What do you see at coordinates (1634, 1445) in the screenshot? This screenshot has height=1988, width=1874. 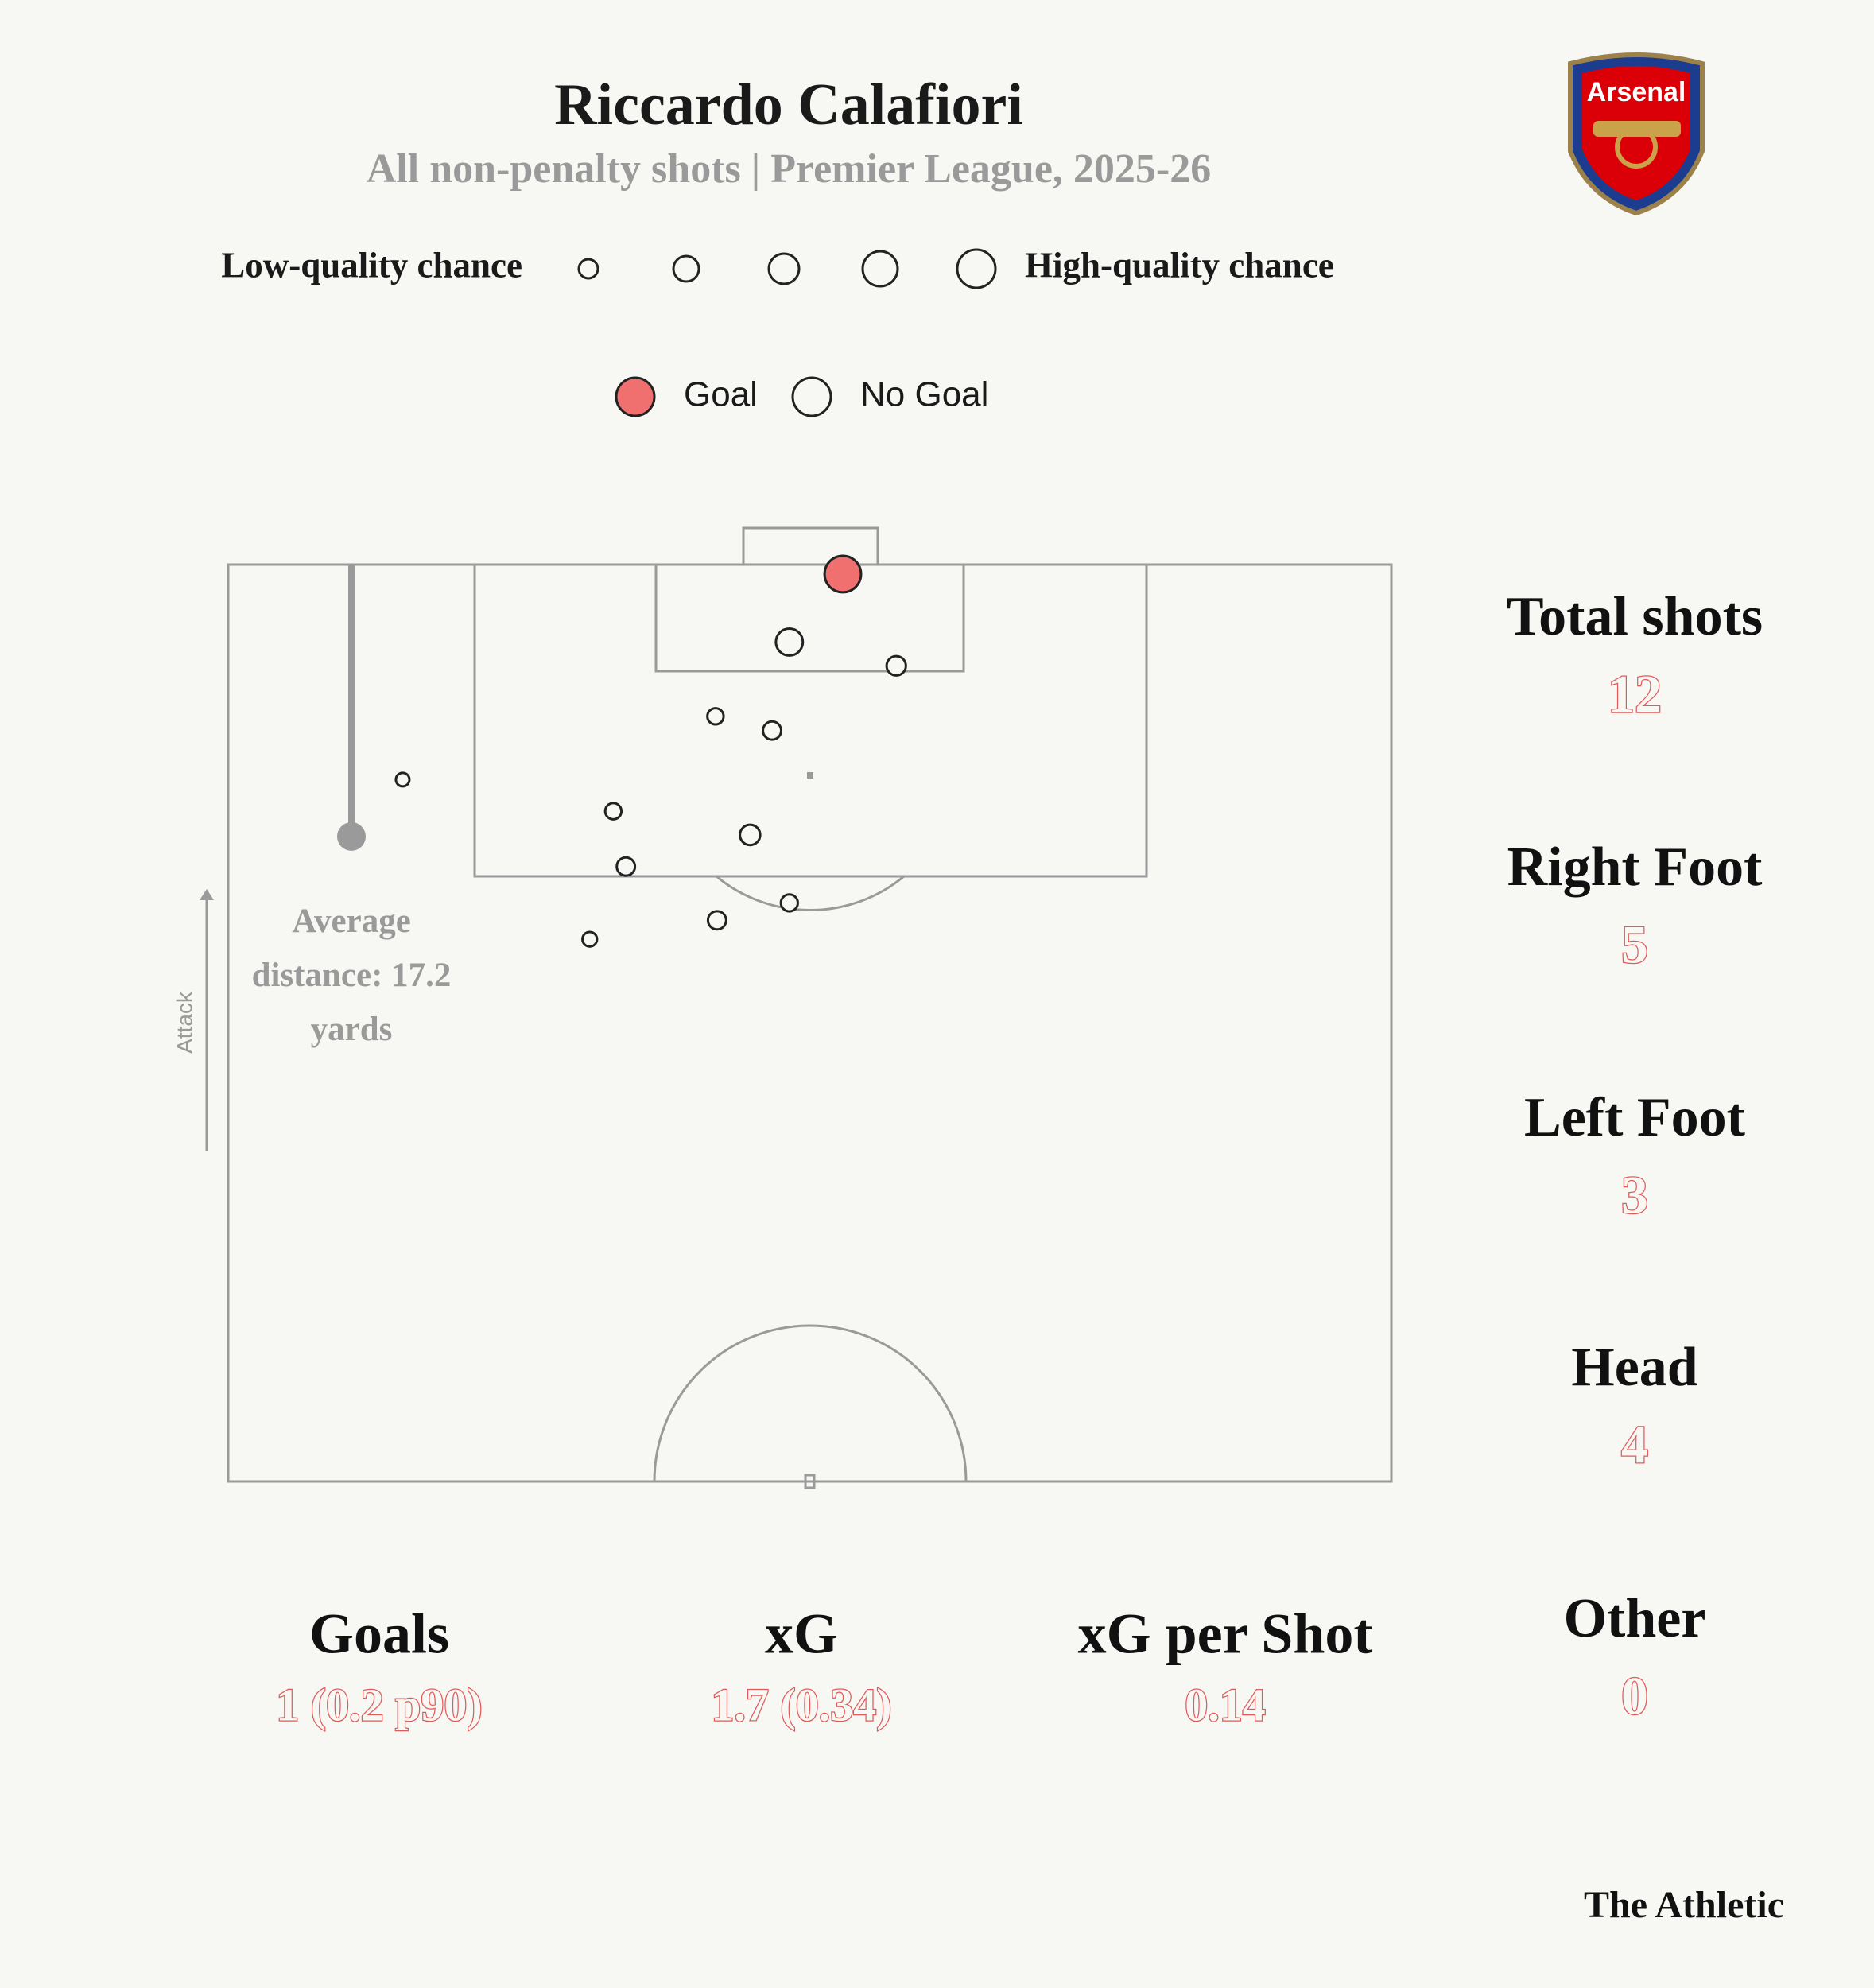 I see `stat-value: 4` at bounding box center [1634, 1445].